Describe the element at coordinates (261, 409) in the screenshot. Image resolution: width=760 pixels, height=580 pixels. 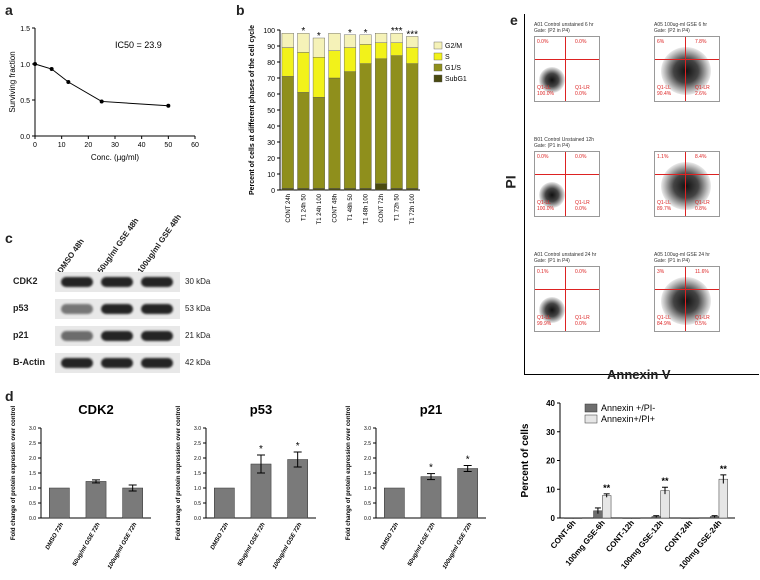
I see `chart-title: p53` at that location.